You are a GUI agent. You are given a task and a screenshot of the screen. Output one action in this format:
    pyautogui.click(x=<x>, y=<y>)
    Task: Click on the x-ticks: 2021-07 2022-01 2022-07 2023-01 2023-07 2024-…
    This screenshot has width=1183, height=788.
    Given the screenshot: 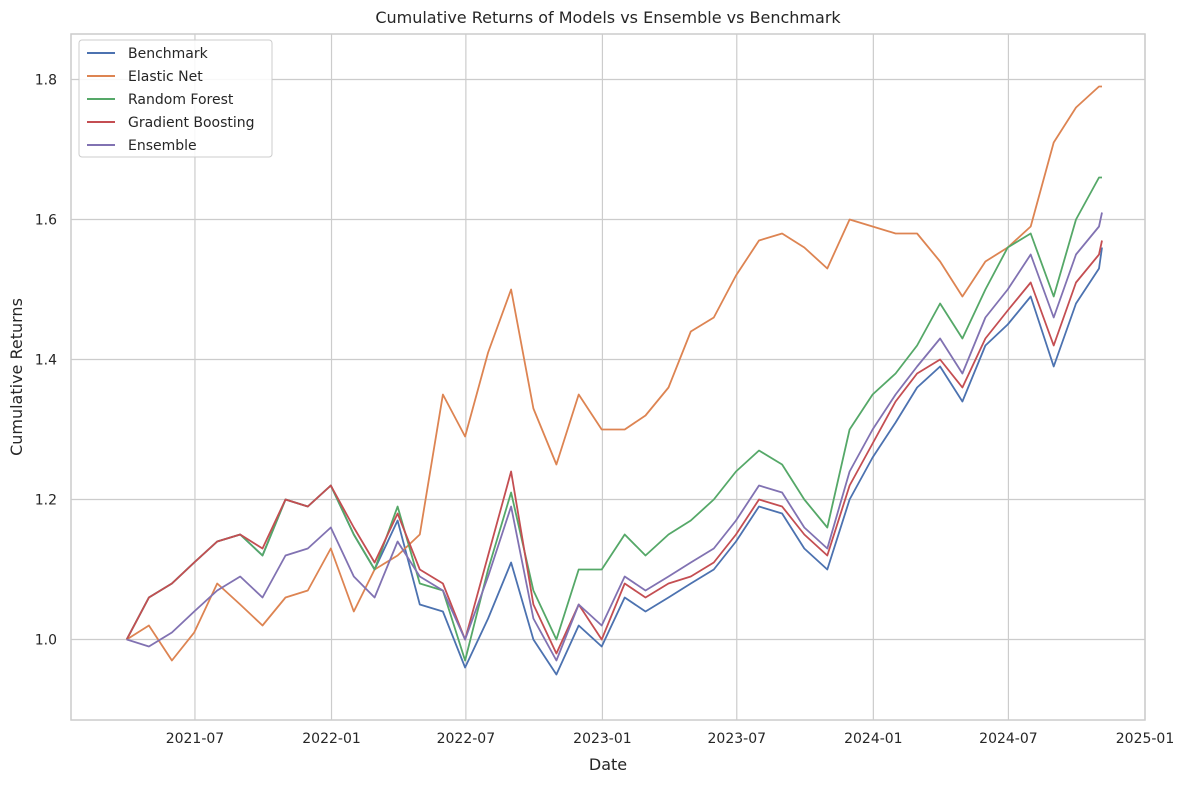 What is the action you would take?
    pyautogui.click(x=670, y=739)
    